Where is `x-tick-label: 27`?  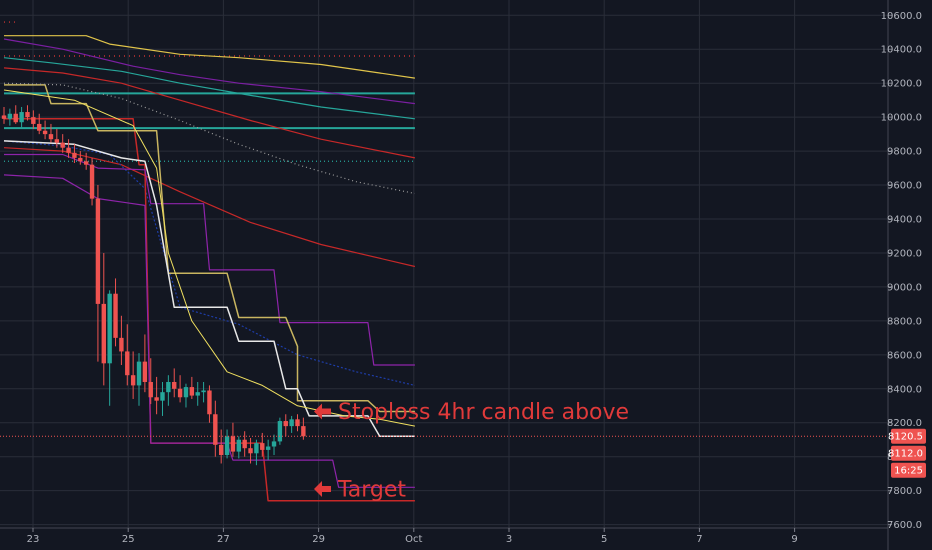 x-tick-label: 27 is located at coordinates (223, 539).